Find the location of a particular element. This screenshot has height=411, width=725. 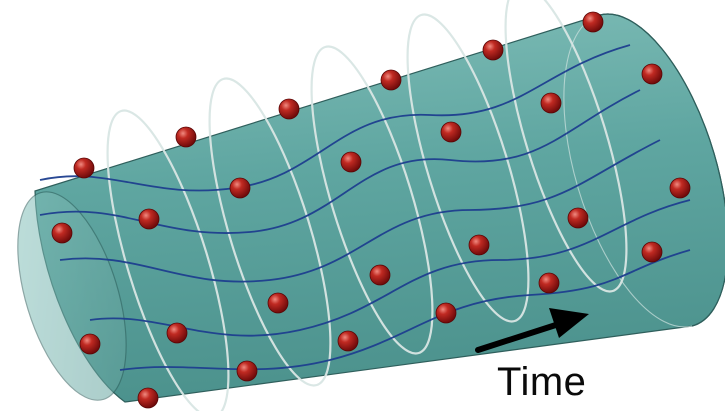

time-label: Time is located at coordinates (542, 382).